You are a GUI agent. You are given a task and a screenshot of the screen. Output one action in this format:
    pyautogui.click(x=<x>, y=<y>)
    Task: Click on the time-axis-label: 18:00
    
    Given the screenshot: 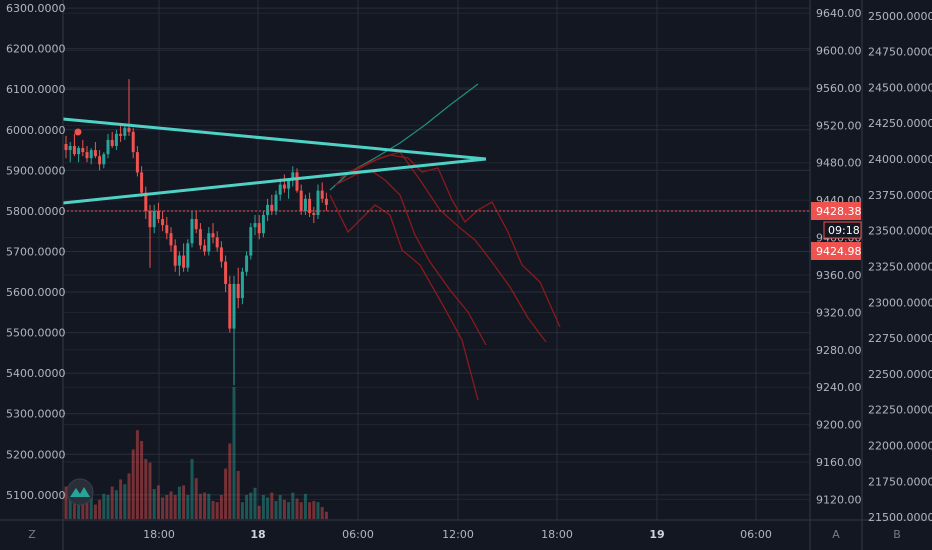 What is the action you would take?
    pyautogui.click(x=557, y=534)
    